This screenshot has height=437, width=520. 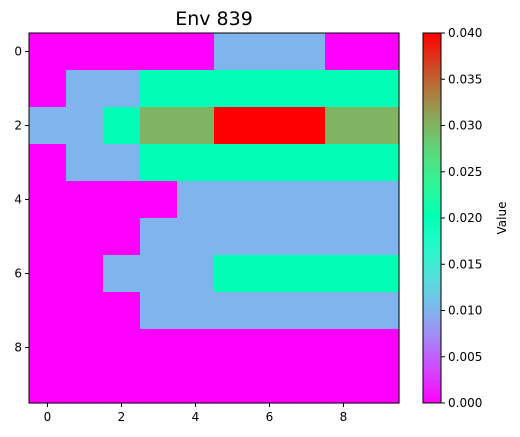 I want to click on colorbar-tick-label: 0.035, so click(x=465, y=79).